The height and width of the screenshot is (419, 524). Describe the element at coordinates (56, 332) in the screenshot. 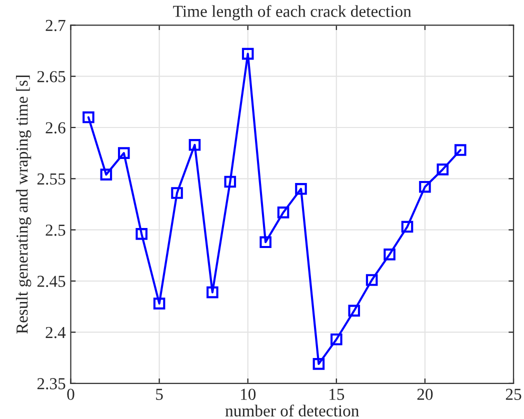

I see `y-tick-label: 2.4` at that location.